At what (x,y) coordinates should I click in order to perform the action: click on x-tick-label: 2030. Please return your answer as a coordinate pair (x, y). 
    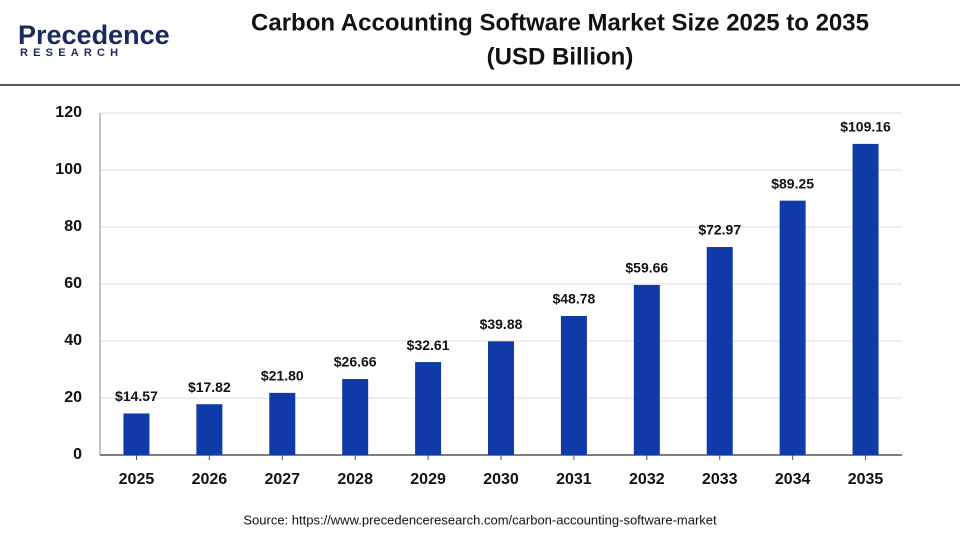
    Looking at the image, I should click on (501, 479).